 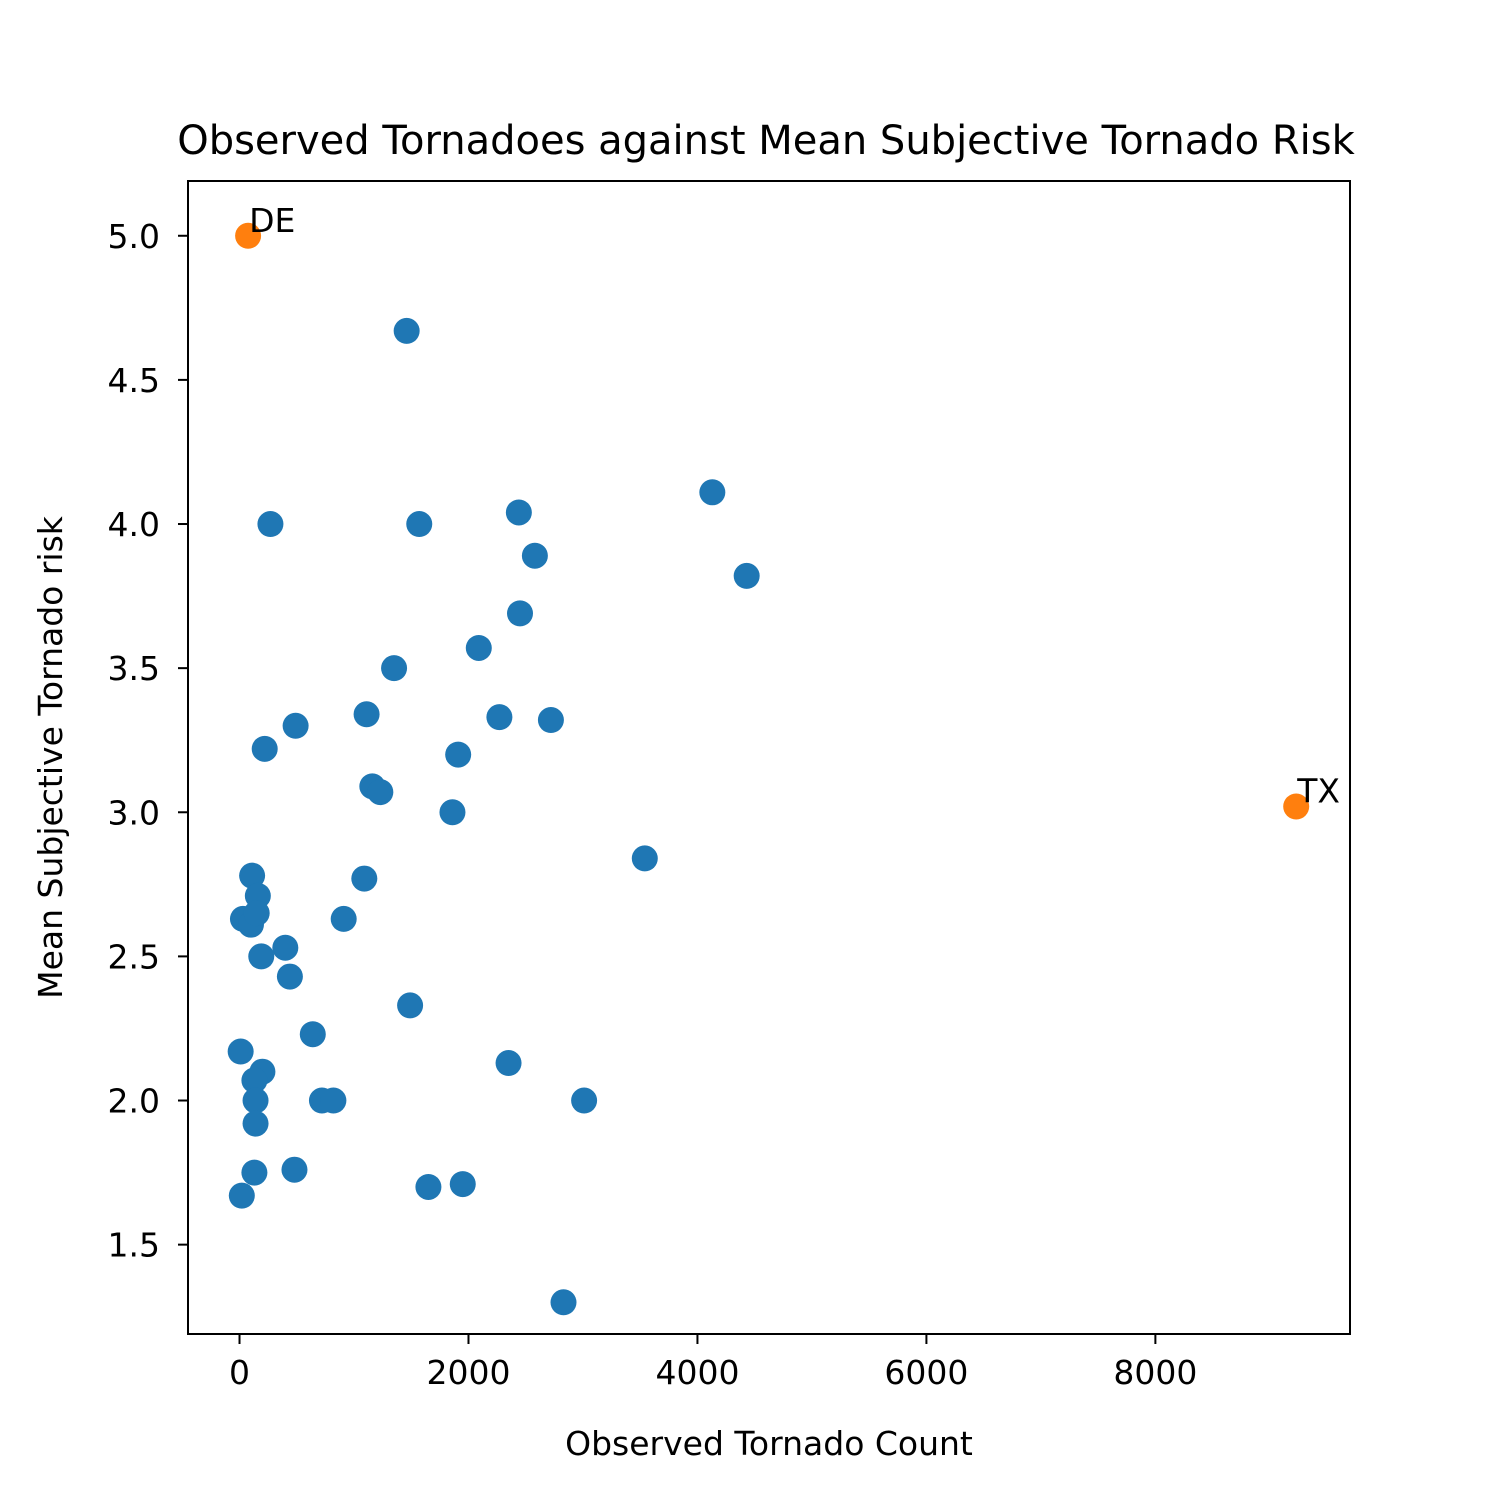 I want to click on y-tick-label: 2.0, so click(x=134, y=1101).